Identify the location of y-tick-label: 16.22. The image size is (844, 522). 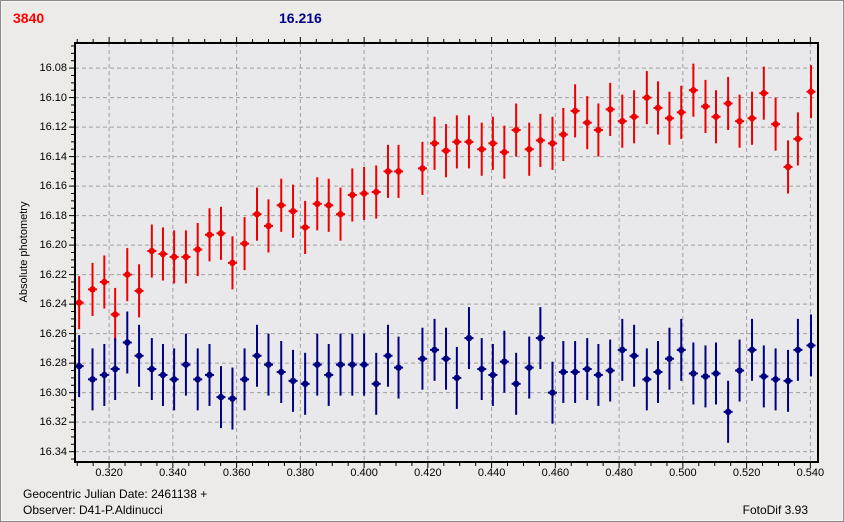
(53, 274).